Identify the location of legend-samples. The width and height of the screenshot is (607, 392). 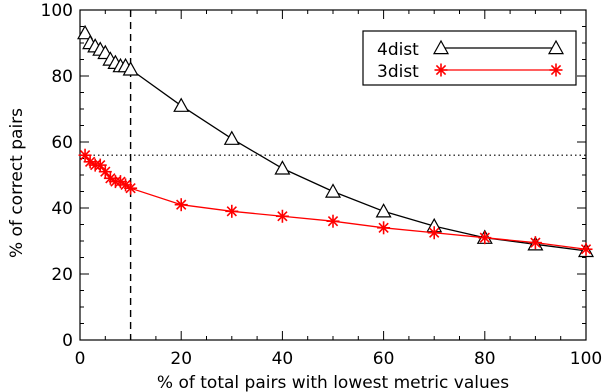
(498, 58).